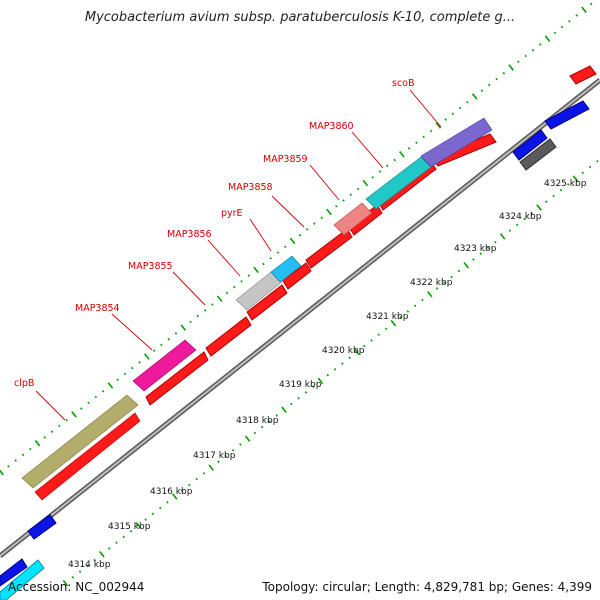  What do you see at coordinates (232, 213) in the screenshot?
I see `gene-label-pyrE: pyrE` at bounding box center [232, 213].